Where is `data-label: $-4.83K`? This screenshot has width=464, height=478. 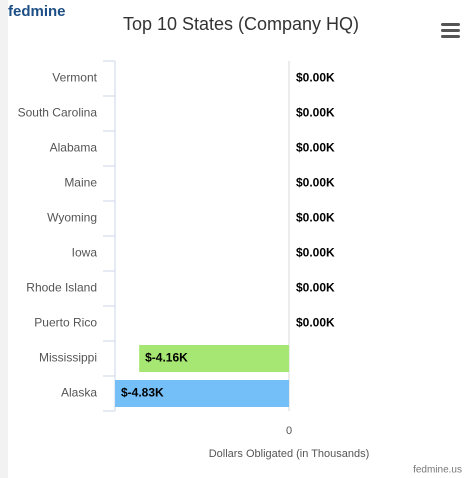
data-label: $-4.83K is located at coordinates (142, 393).